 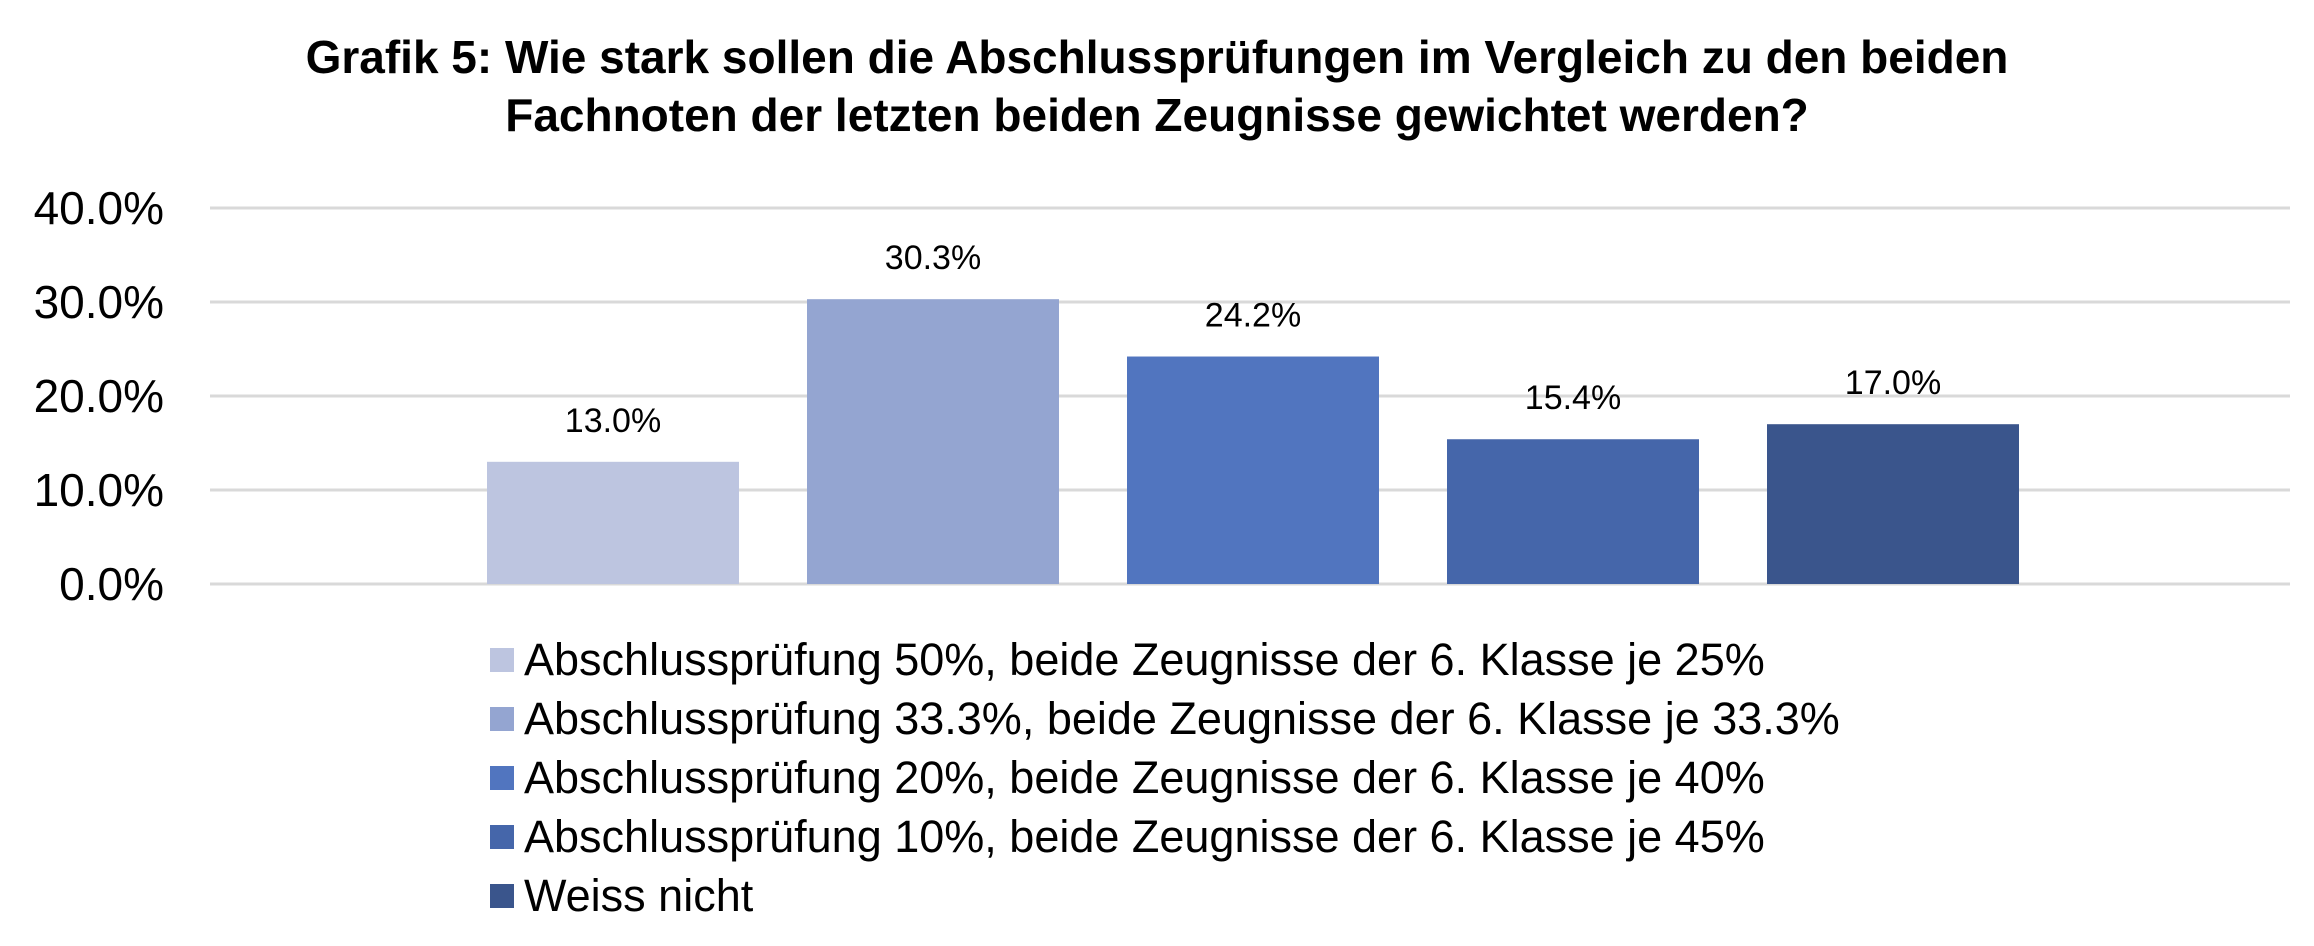 I want to click on y-axis-tick-label: 30.0%, so click(x=99, y=302).